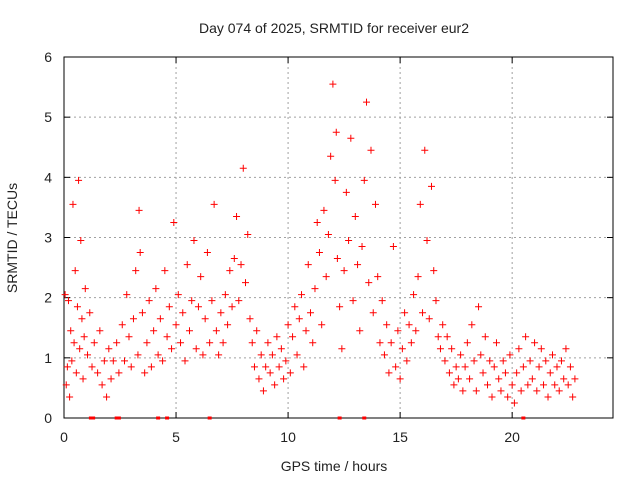 Image resolution: width=640 pixels, height=480 pixels. I want to click on y-axis-label: SRMTID / TECUs, so click(12, 238).